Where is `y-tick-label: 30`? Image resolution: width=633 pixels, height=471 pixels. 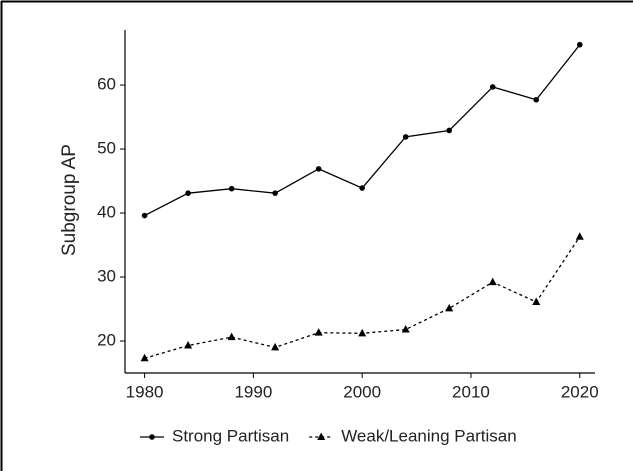
y-tick-label: 30 is located at coordinates (106, 275).